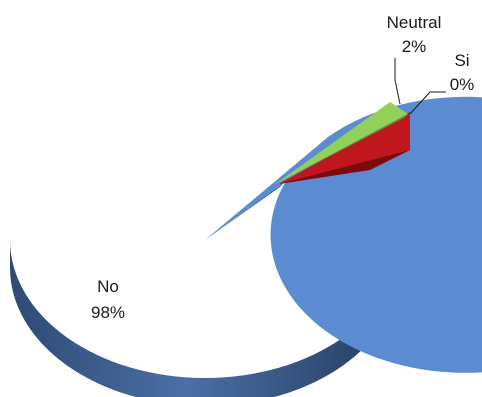  I want to click on label-si-value: 0%, so click(462, 84).